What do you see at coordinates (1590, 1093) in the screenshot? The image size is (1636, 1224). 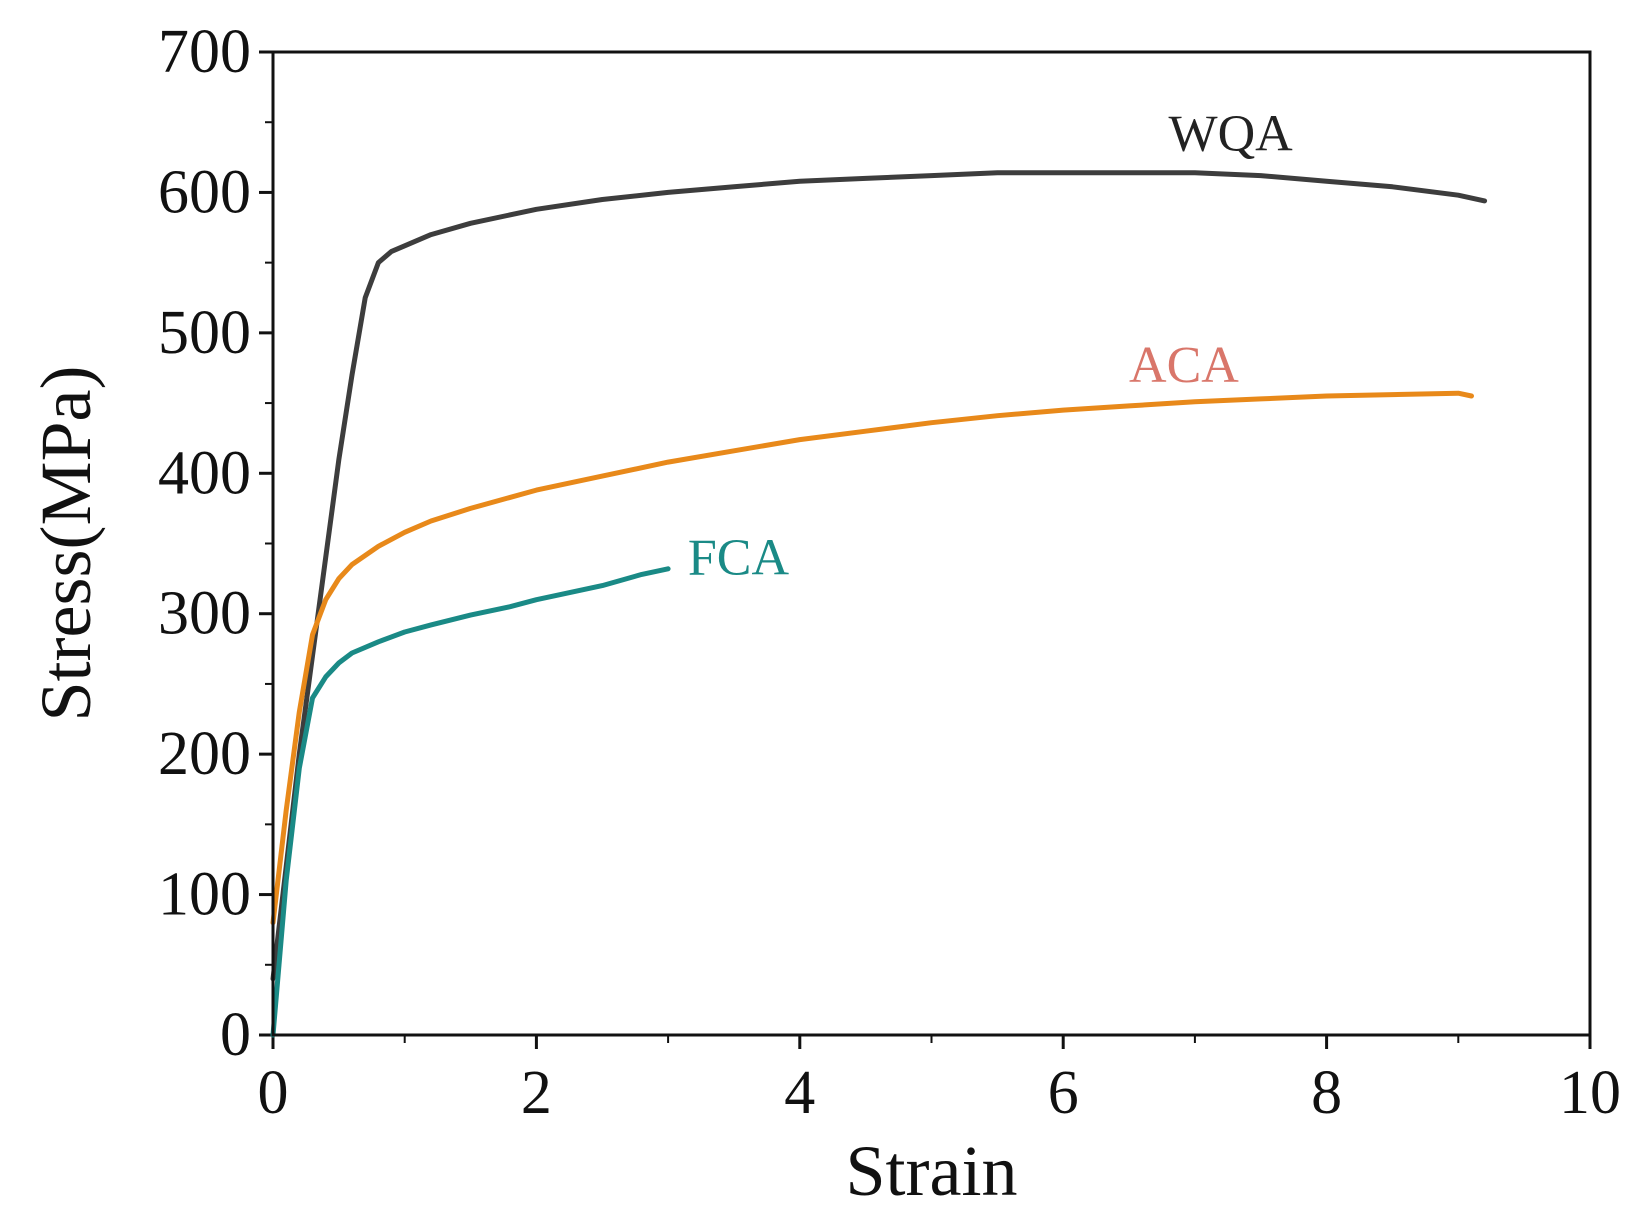 I see `x-tick-label-10: 10` at bounding box center [1590, 1093].